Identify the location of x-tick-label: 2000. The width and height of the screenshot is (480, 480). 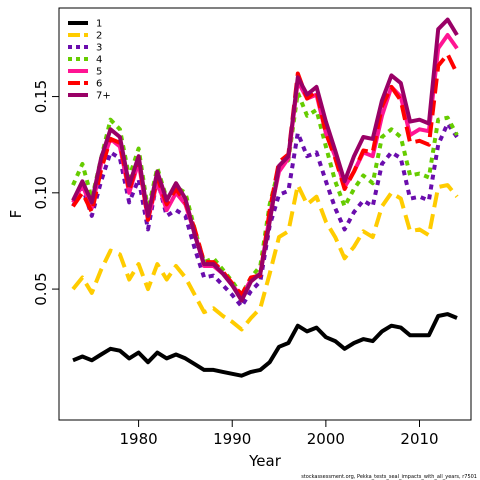
(326, 439).